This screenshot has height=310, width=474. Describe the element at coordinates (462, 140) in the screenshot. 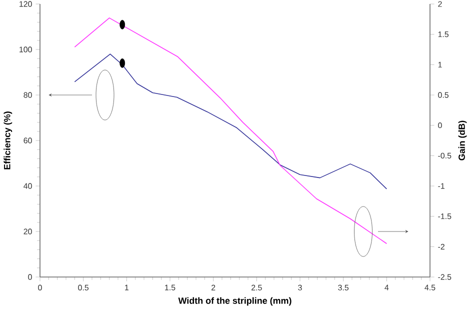

I see `y2-axis-title: Gain (dB)` at that location.